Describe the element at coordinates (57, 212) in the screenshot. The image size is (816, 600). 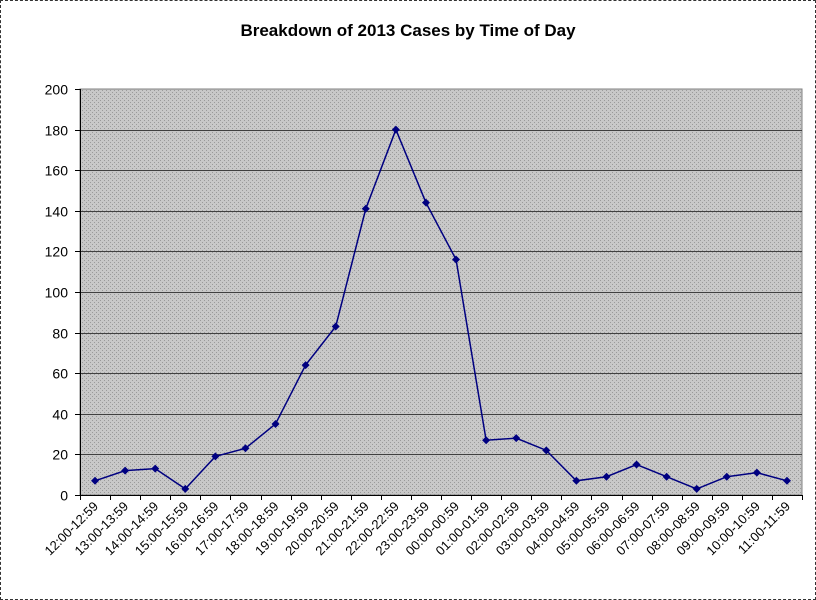
I see `y-tick-label: 140` at that location.